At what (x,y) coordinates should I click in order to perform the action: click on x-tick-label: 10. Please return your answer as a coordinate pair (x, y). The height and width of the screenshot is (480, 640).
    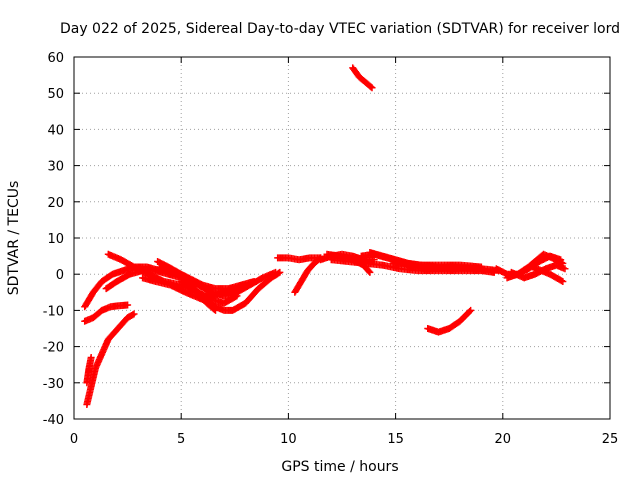
    Looking at the image, I should click on (288, 439).